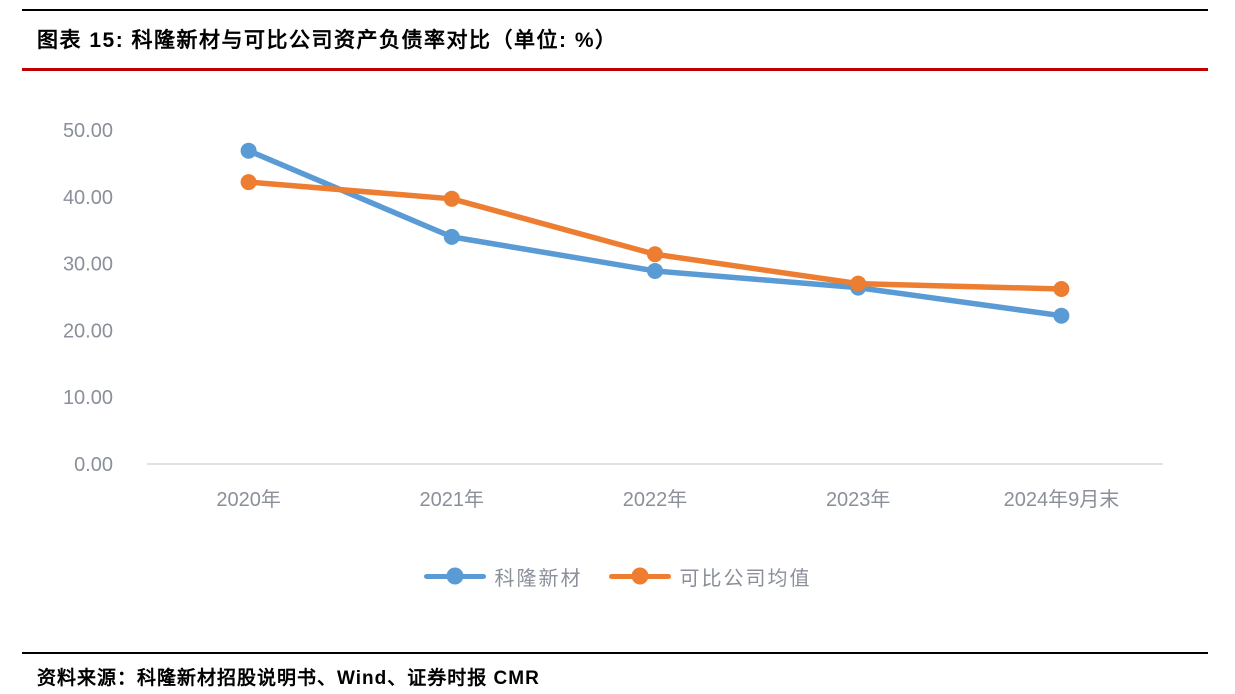 The image size is (1235, 694). Describe the element at coordinates (655, 499) in the screenshot. I see `x-tick-label: 2022年` at that location.